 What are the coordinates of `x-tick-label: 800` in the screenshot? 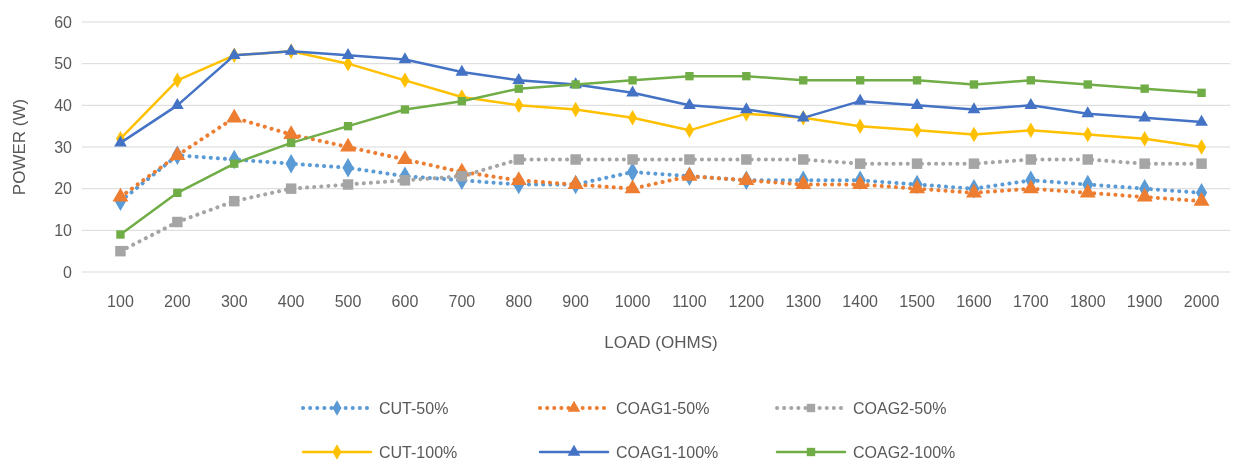 It's located at (519, 301).